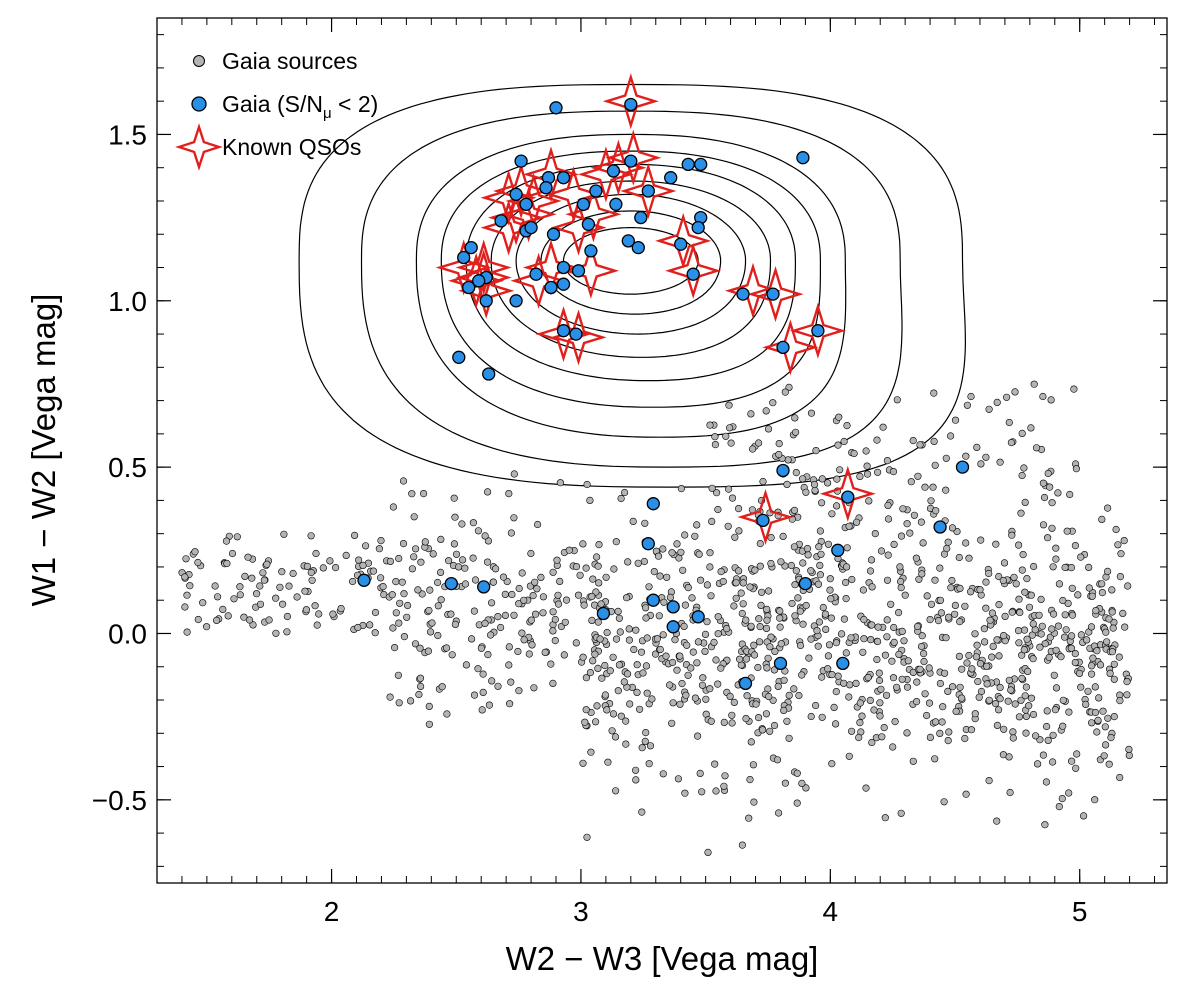  I want to click on legend-blue-marker, so click(199, 104).